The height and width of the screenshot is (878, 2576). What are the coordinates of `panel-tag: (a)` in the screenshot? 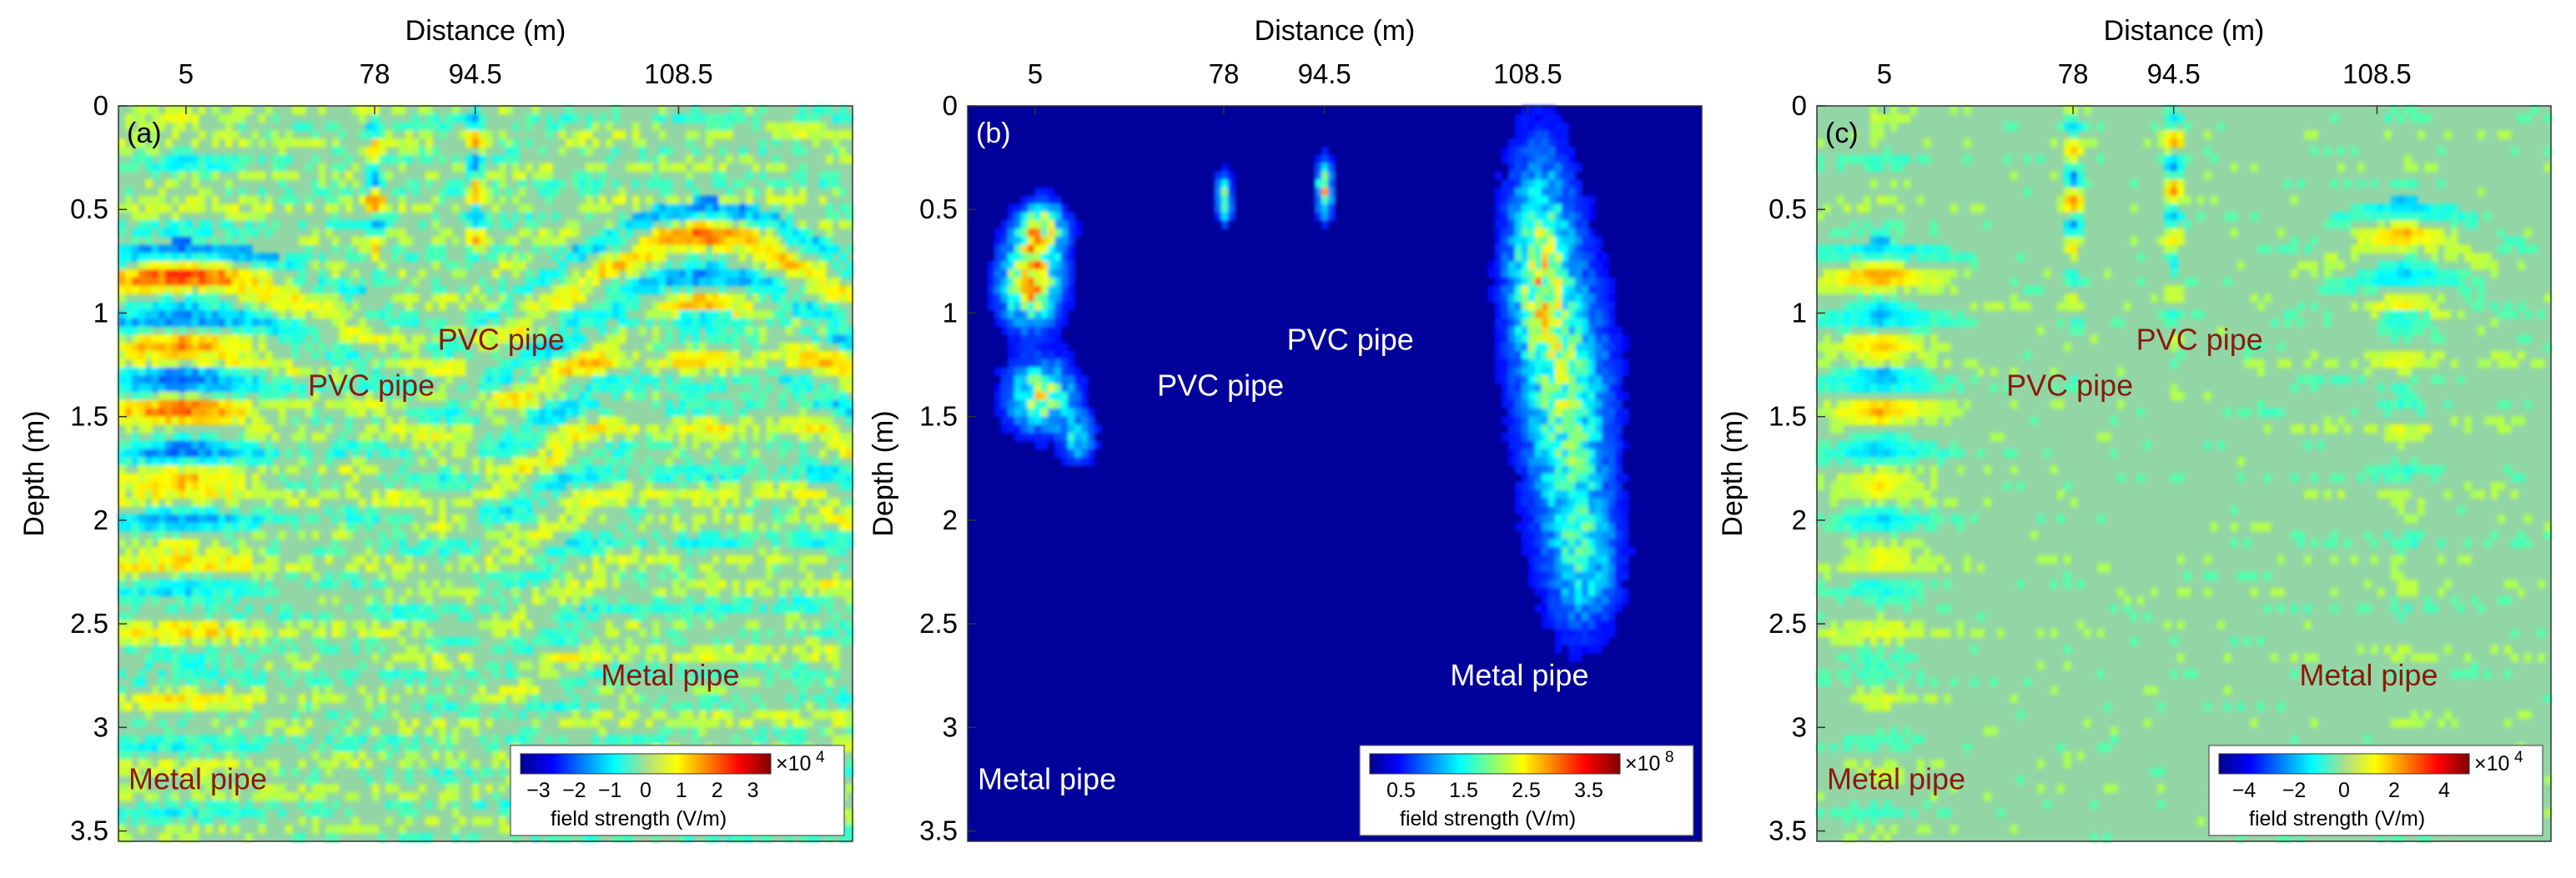 It's located at (144, 134).